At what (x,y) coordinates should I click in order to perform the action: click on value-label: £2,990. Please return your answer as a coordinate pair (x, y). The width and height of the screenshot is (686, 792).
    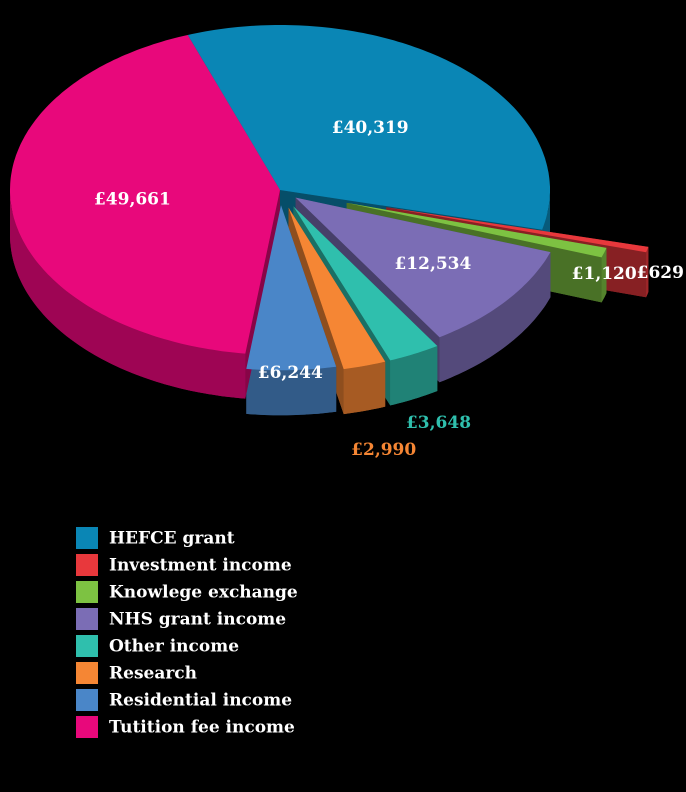
    Looking at the image, I should click on (383, 450).